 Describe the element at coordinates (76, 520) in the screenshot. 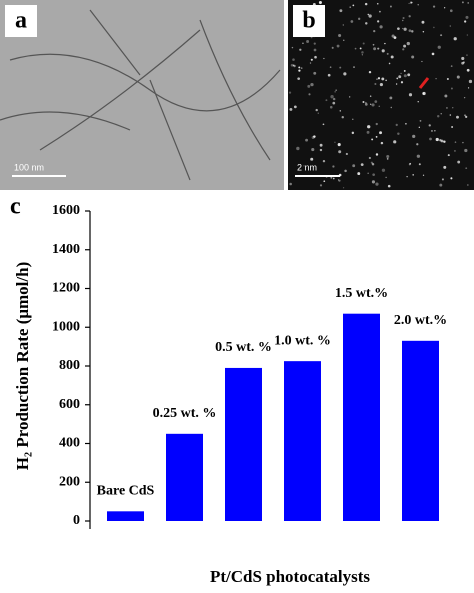

I see `y-tick-label: 0` at that location.